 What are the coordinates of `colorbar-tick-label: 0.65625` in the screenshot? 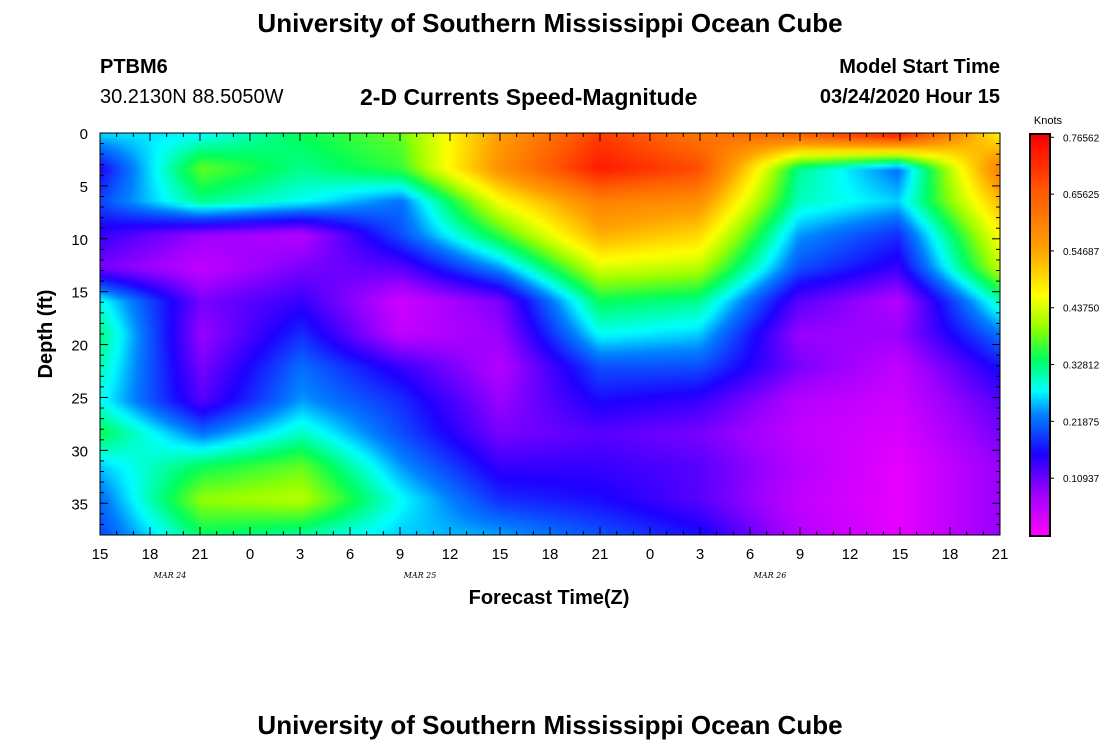 It's located at (1081, 195).